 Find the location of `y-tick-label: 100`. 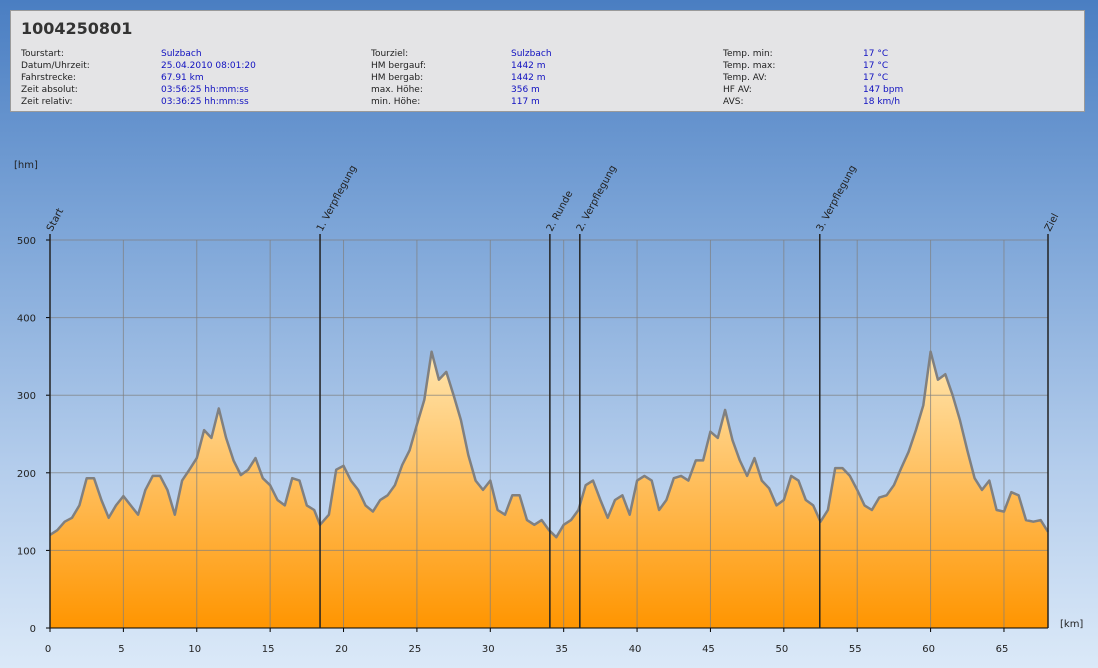

y-tick-label: 100 is located at coordinates (26, 551).